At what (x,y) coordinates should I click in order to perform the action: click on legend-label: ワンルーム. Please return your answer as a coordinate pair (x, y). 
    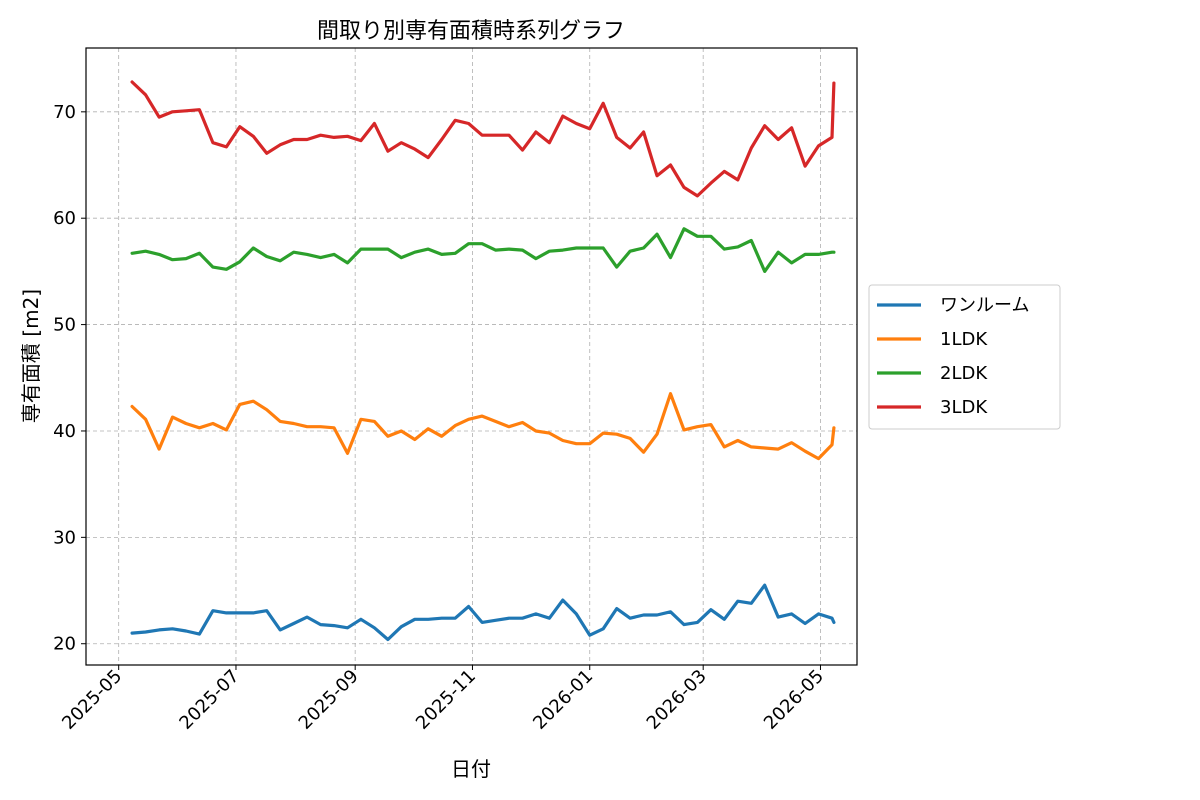
    Looking at the image, I should click on (984, 305).